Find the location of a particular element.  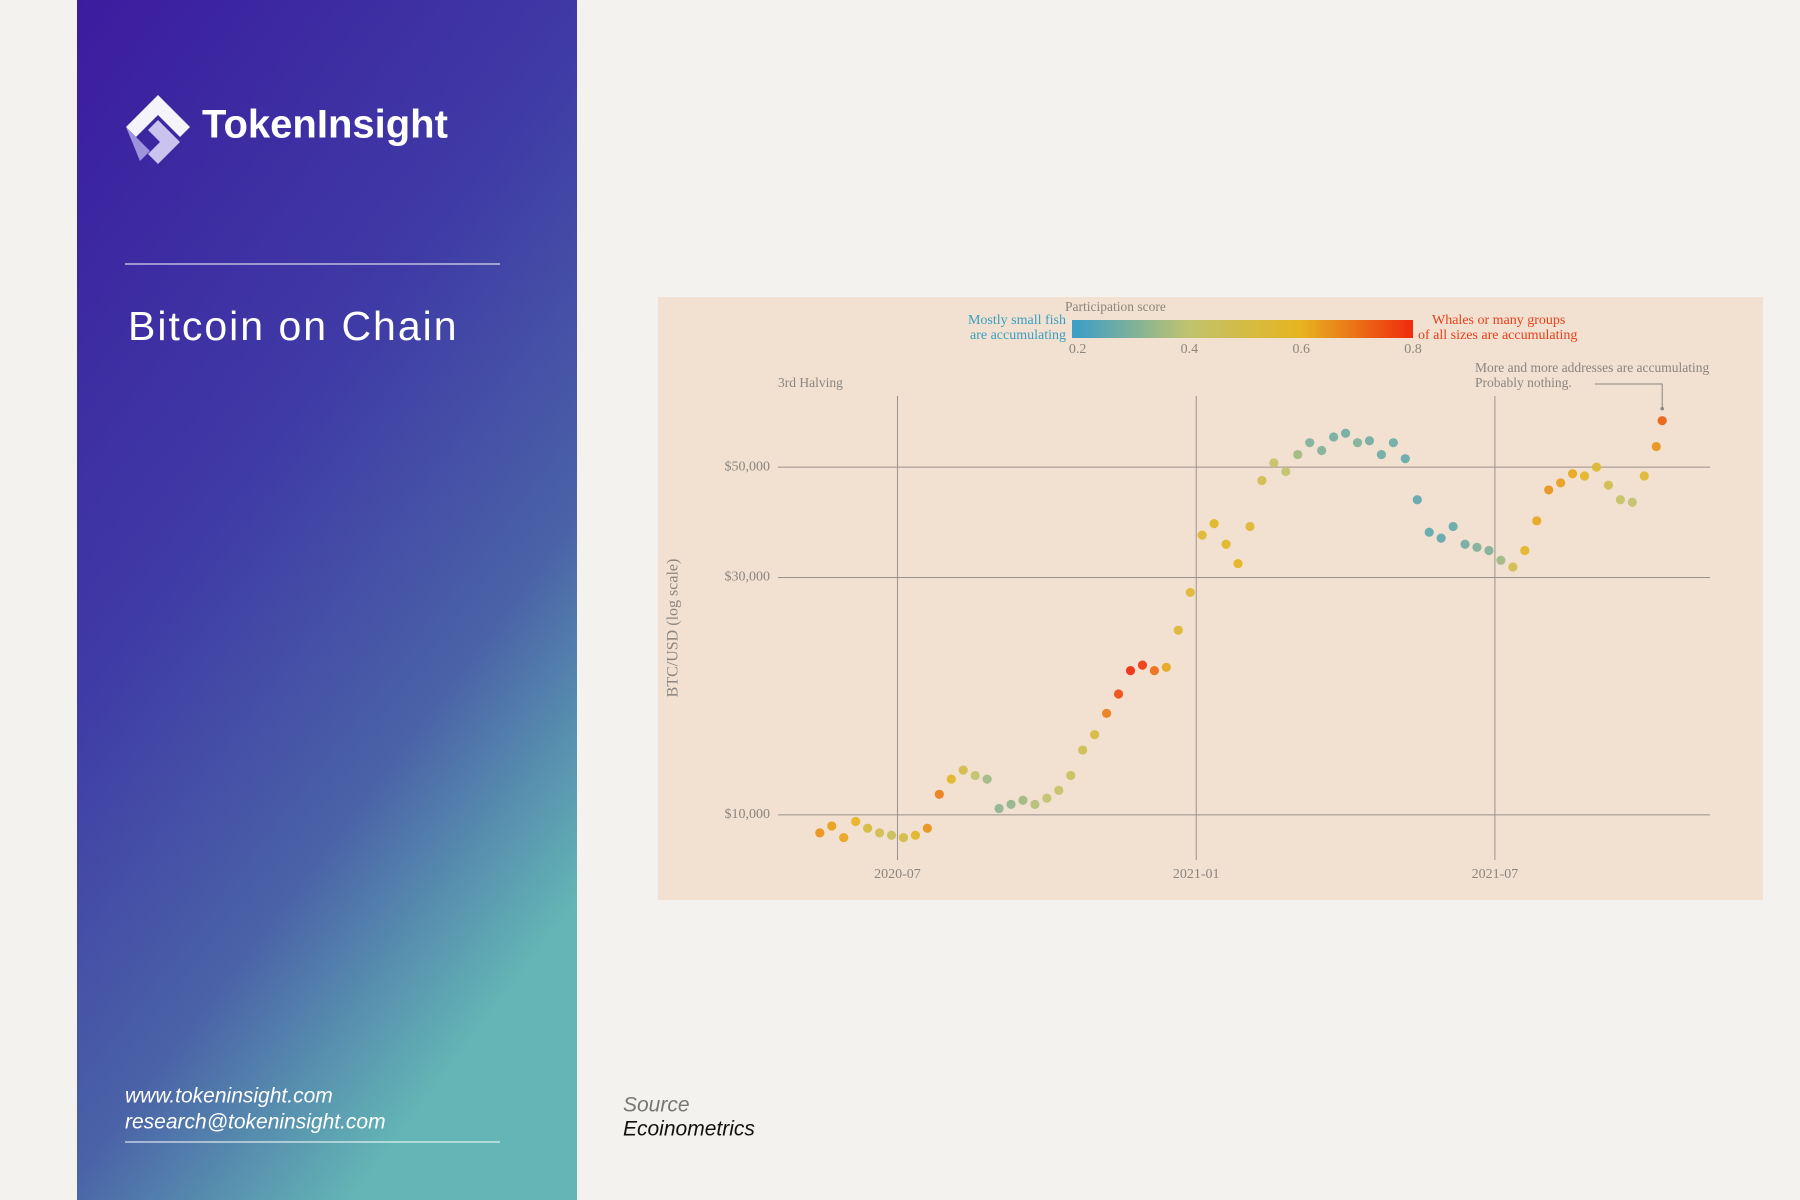

y-axis-label: BTC/USD (log scale) is located at coordinates (673, 628).